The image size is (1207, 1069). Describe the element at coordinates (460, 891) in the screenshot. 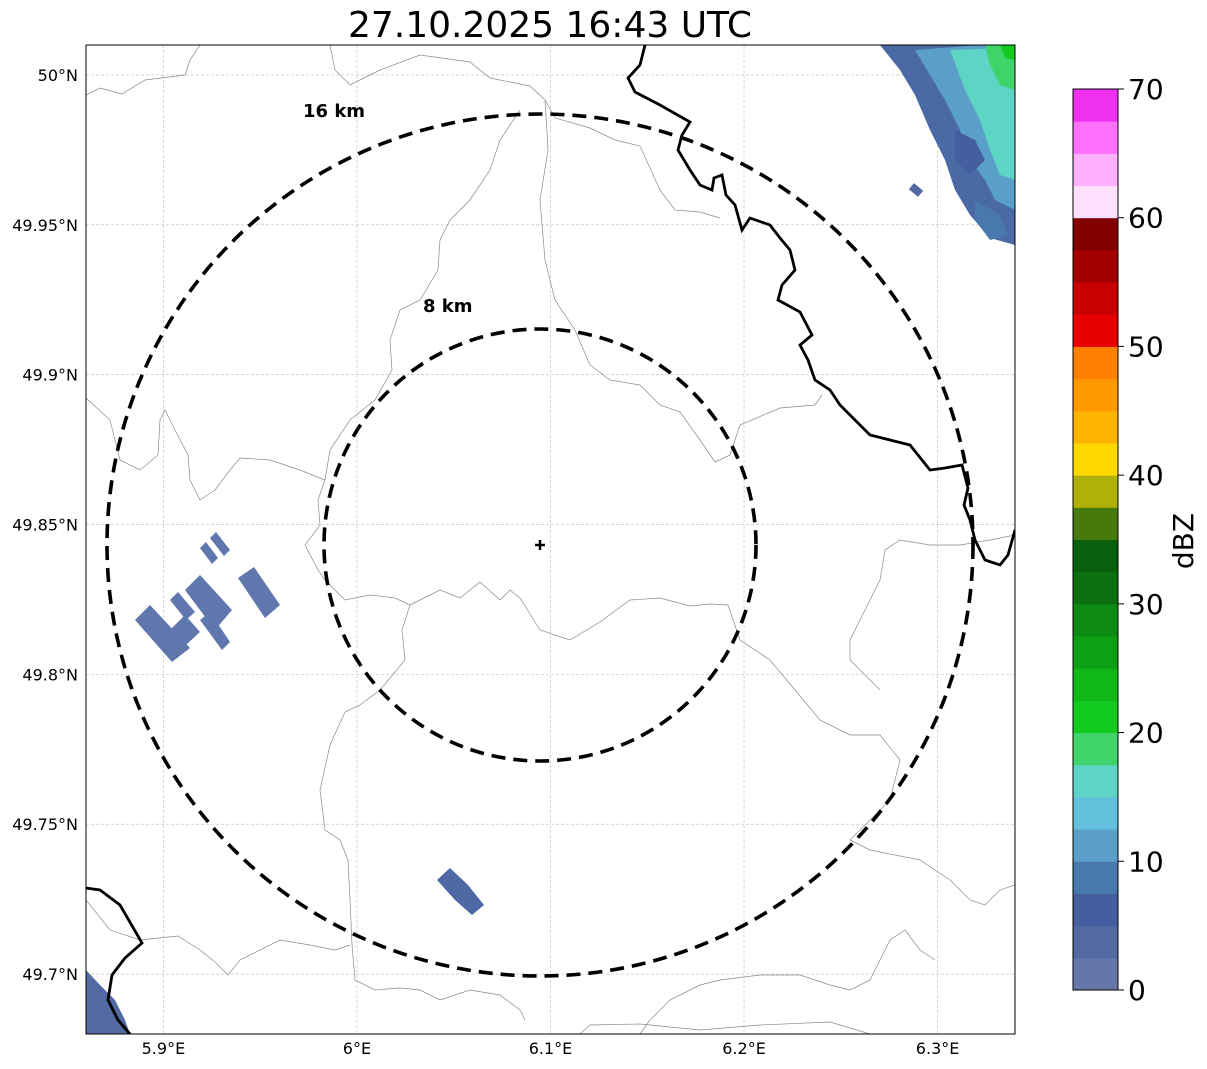

I see `precip-echo-south` at that location.